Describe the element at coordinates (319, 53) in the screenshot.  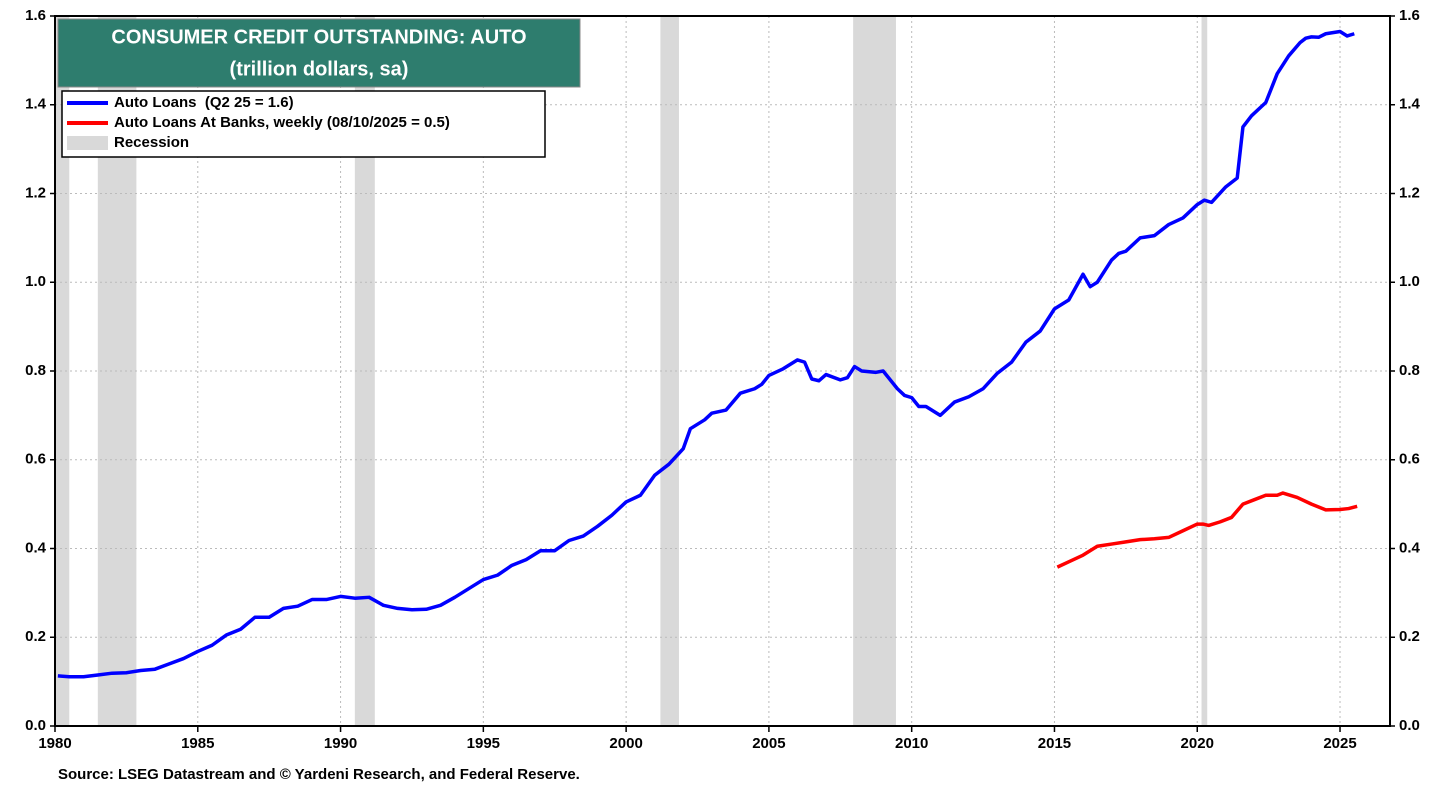
I see `title-box` at that location.